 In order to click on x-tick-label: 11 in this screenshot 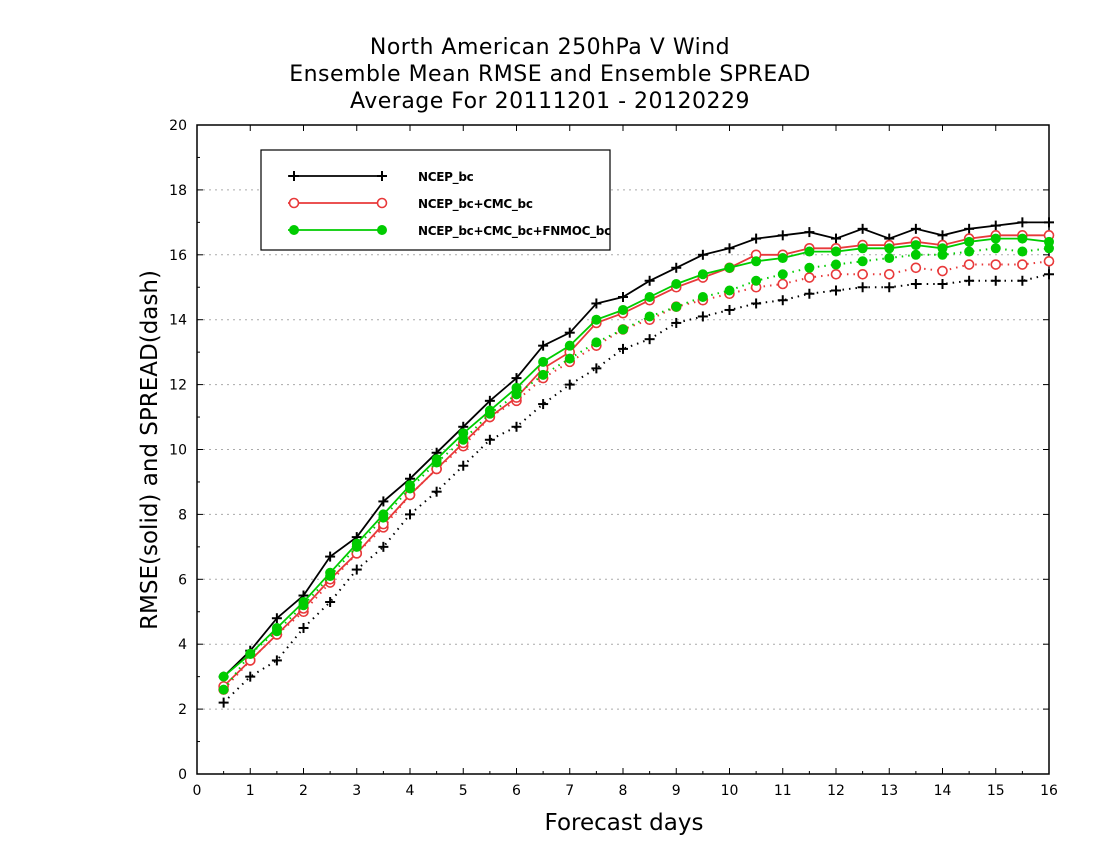, I will do `click(783, 791)`.